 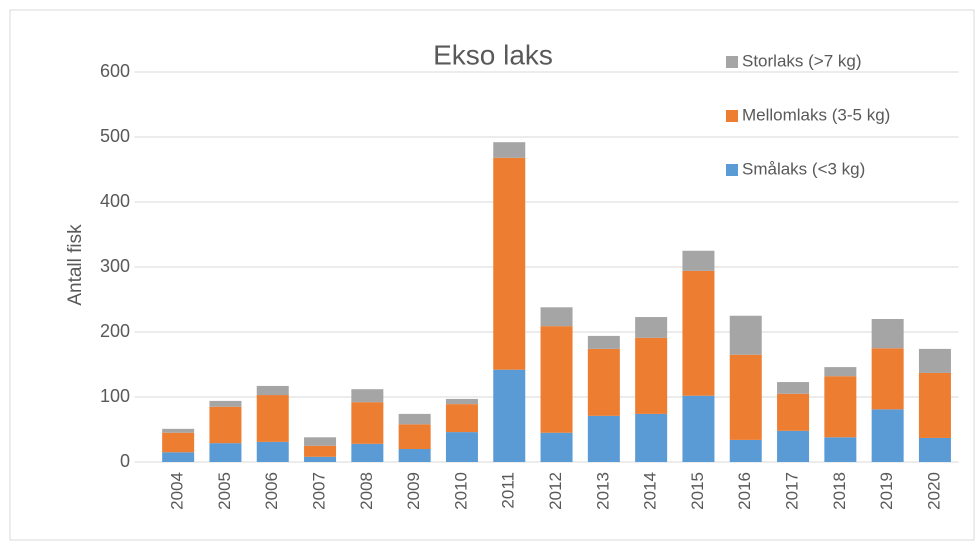 I want to click on chart-title: Ekso laks, so click(x=493, y=54).